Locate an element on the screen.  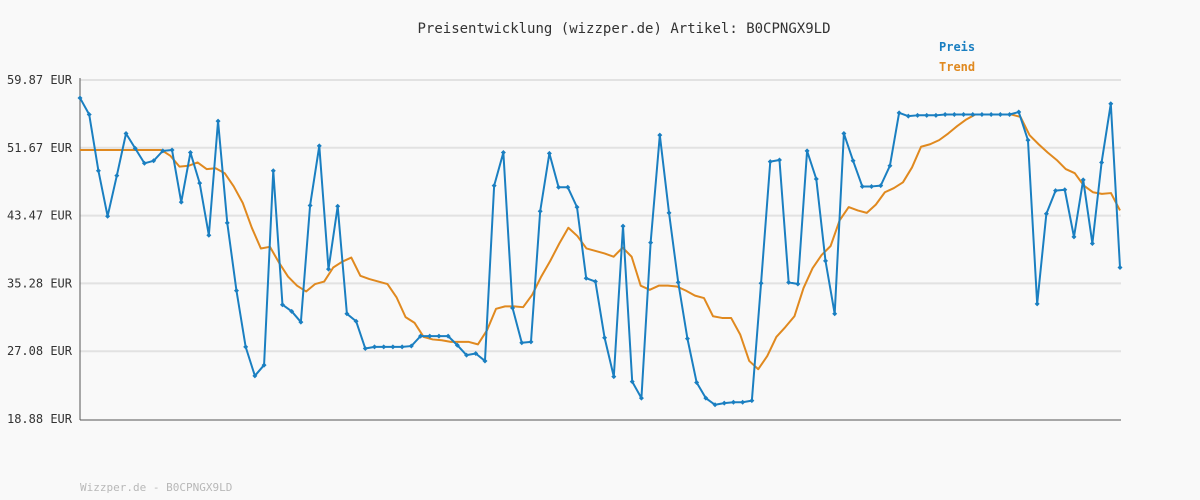
y-tick-label: 18.88 EUR is located at coordinates (40, 419).